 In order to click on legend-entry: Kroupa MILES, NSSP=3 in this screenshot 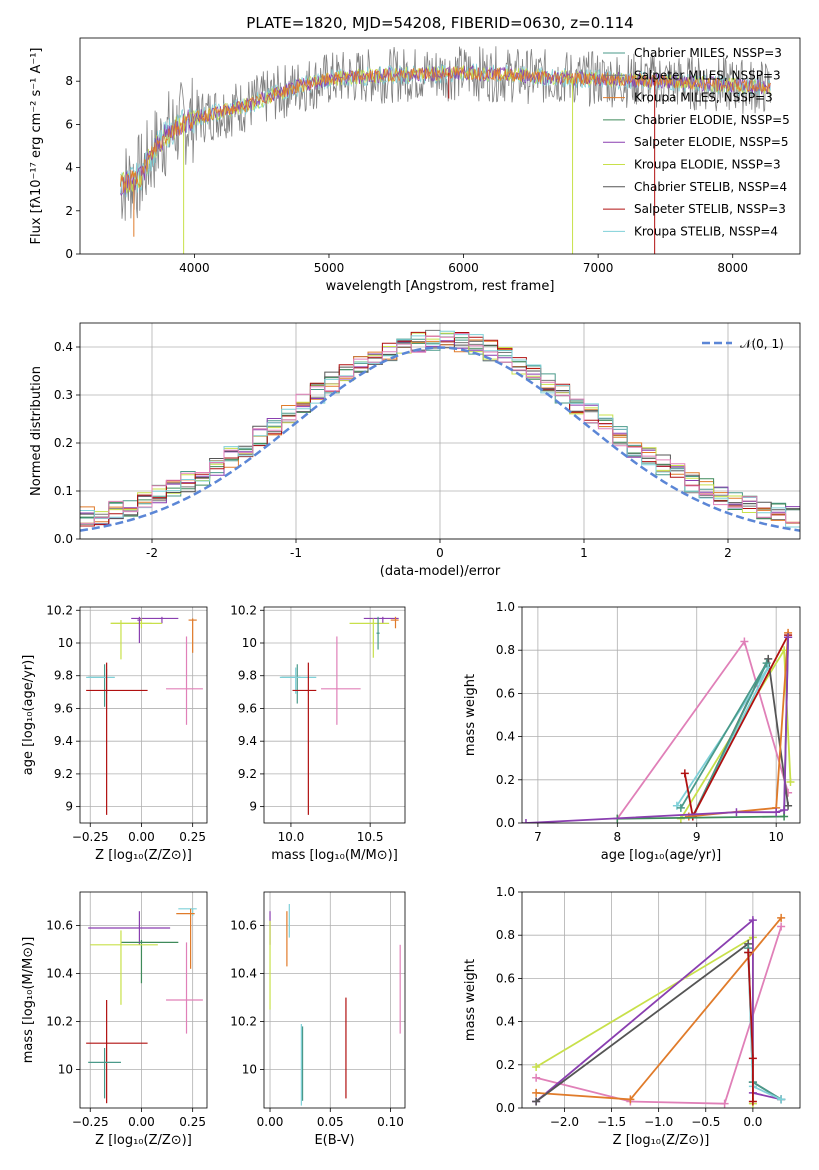, I will do `click(703, 98)`.